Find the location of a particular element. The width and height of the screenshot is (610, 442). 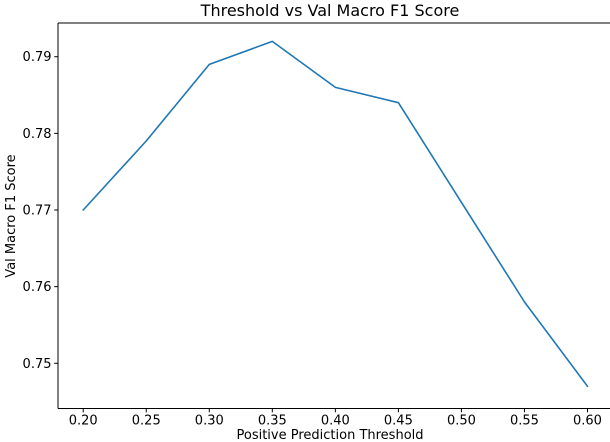

x-axis-ticks: 0.20 0.25 0.30 0.35 0.40 0.45 0.50 0.55 0.60 is located at coordinates (335, 418).